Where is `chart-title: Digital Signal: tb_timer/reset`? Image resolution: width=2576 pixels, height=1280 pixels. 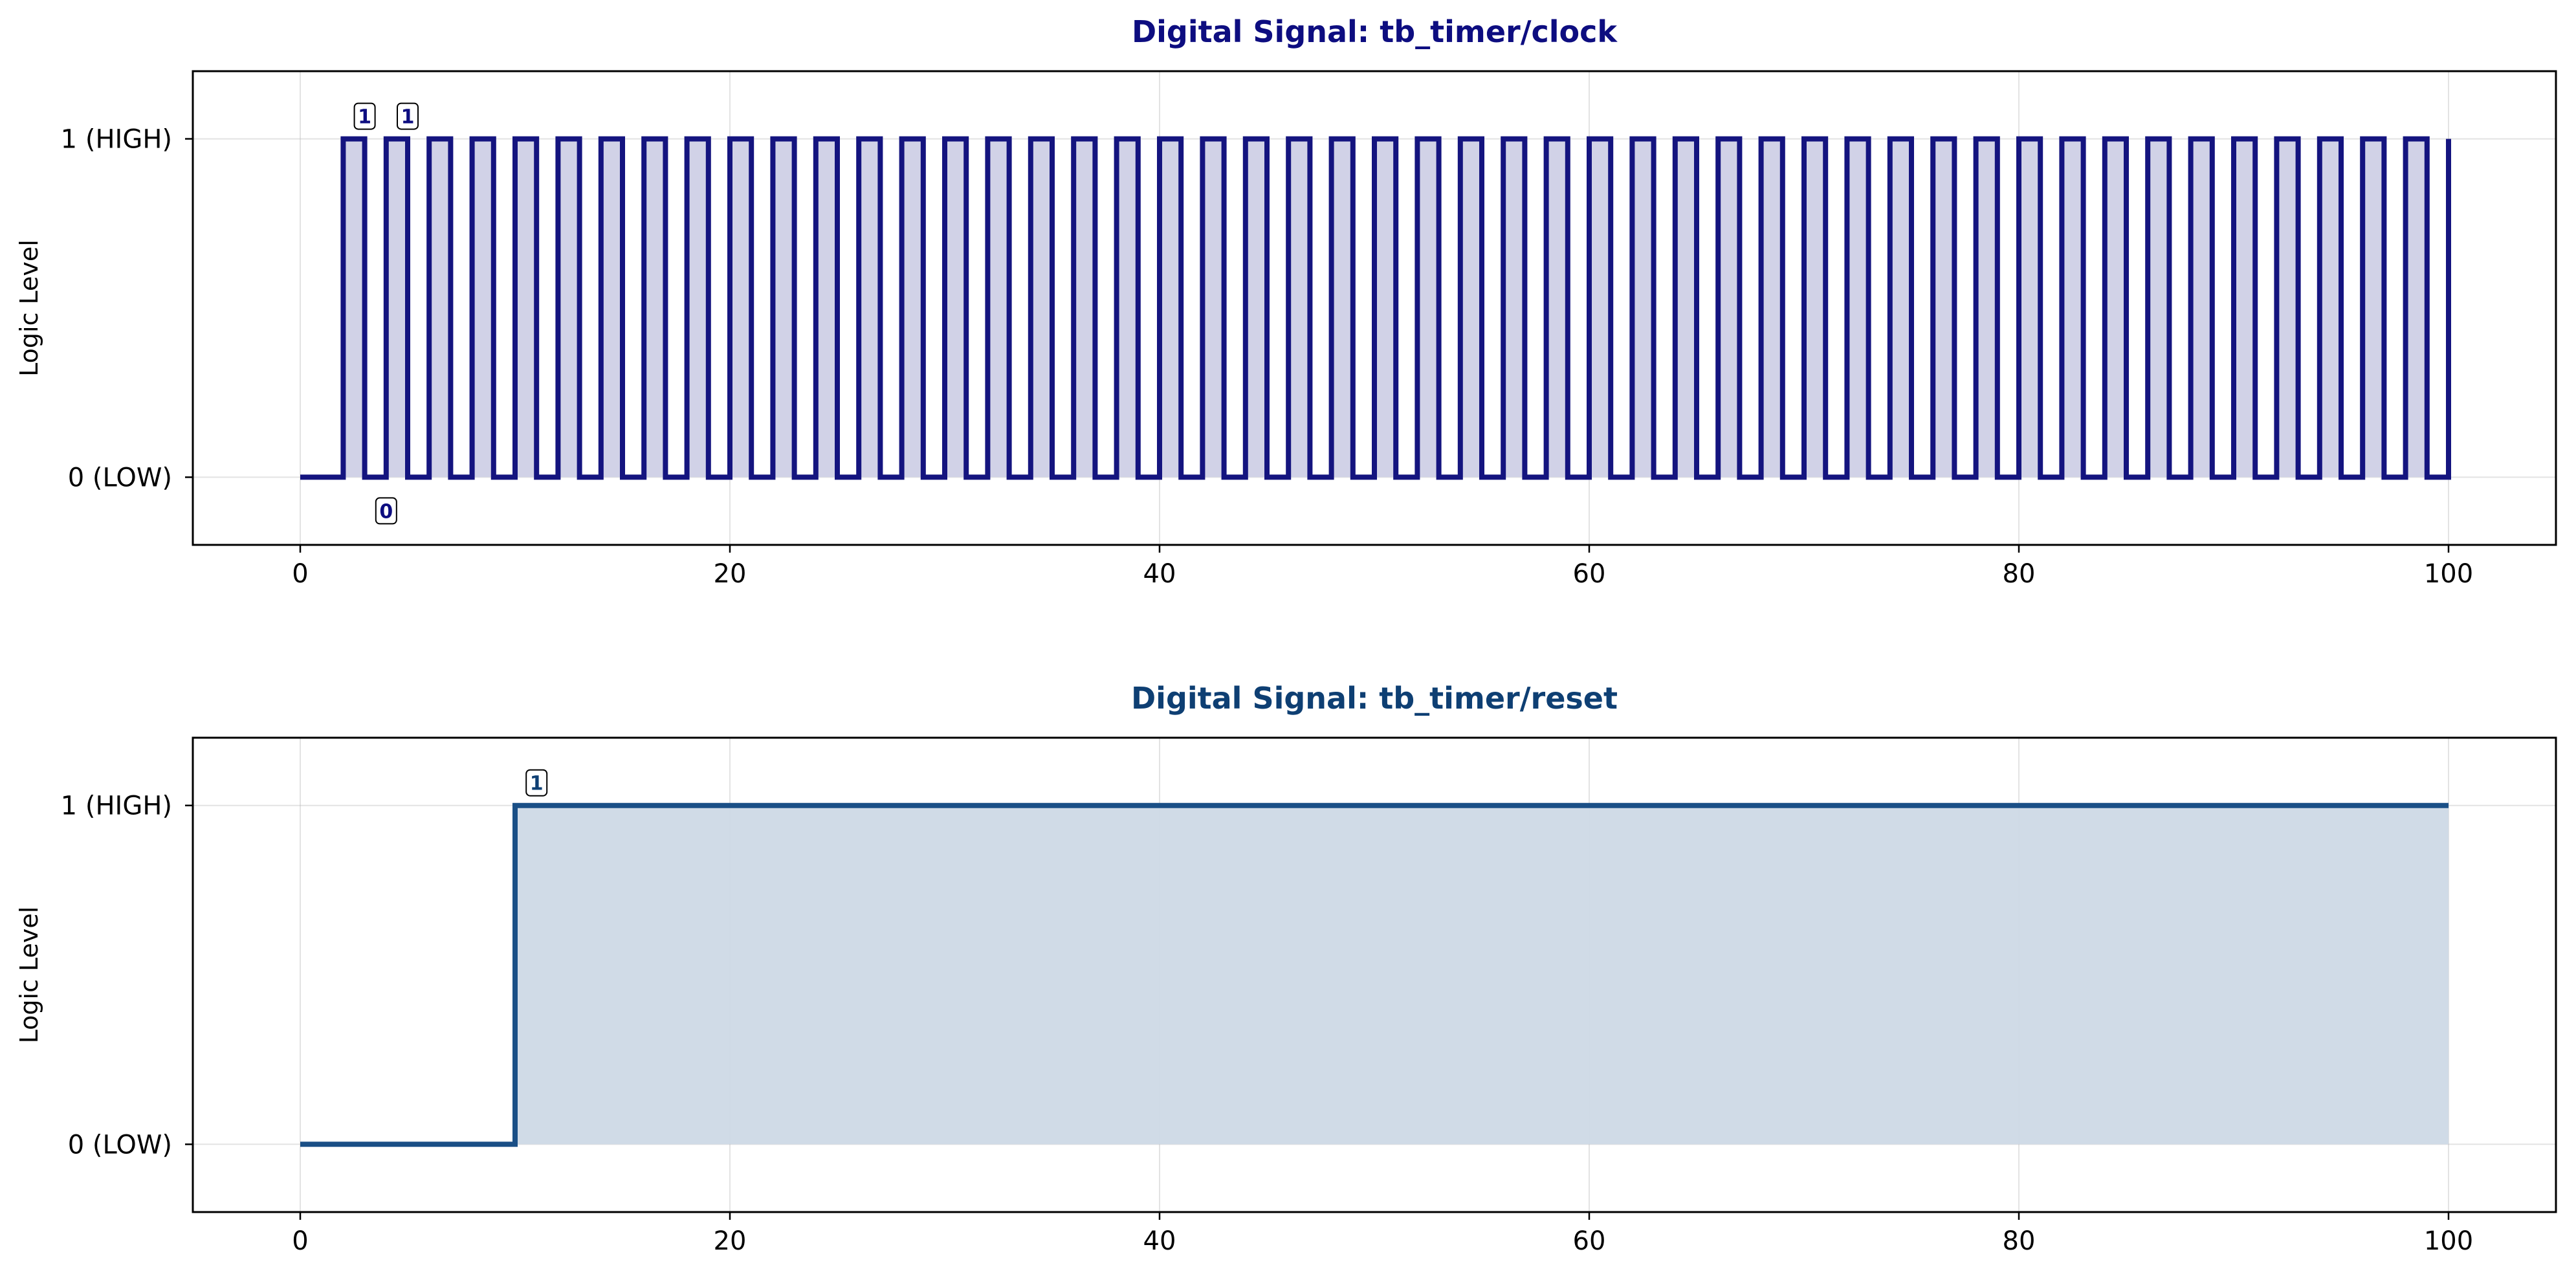 chart-title: Digital Signal: tb_timer/reset is located at coordinates (1375, 699).